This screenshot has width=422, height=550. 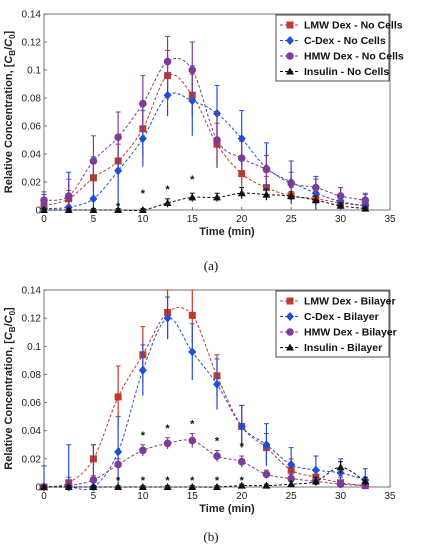 What do you see at coordinates (32, 43) in the screenshot?
I see `y-tick-label-a: 0.12` at bounding box center [32, 43].